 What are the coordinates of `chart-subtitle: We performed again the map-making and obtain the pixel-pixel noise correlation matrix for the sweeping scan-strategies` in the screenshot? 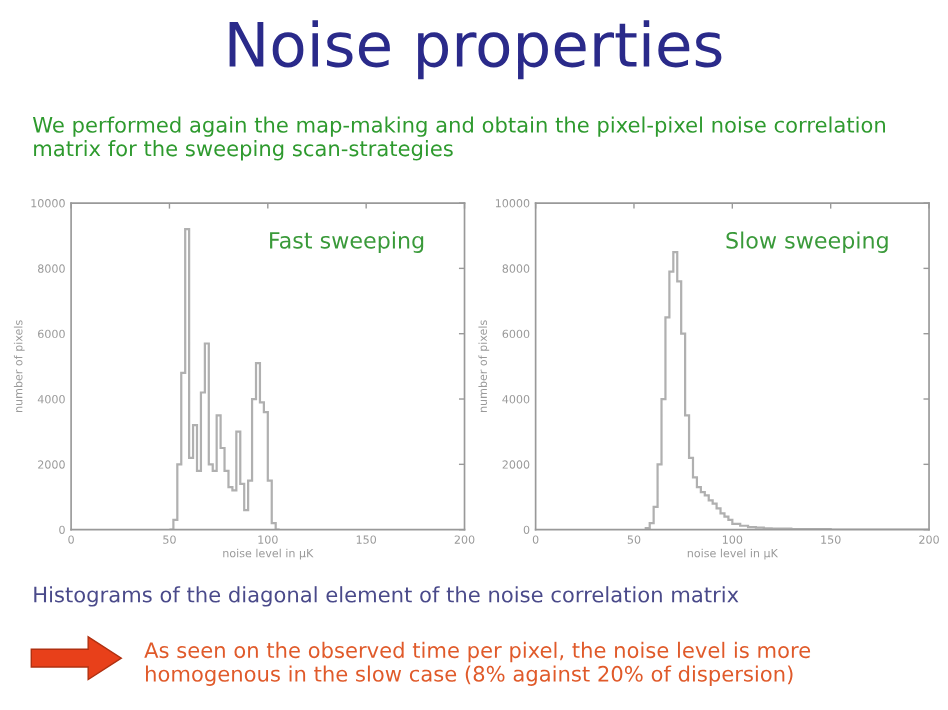 It's located at (458, 138).